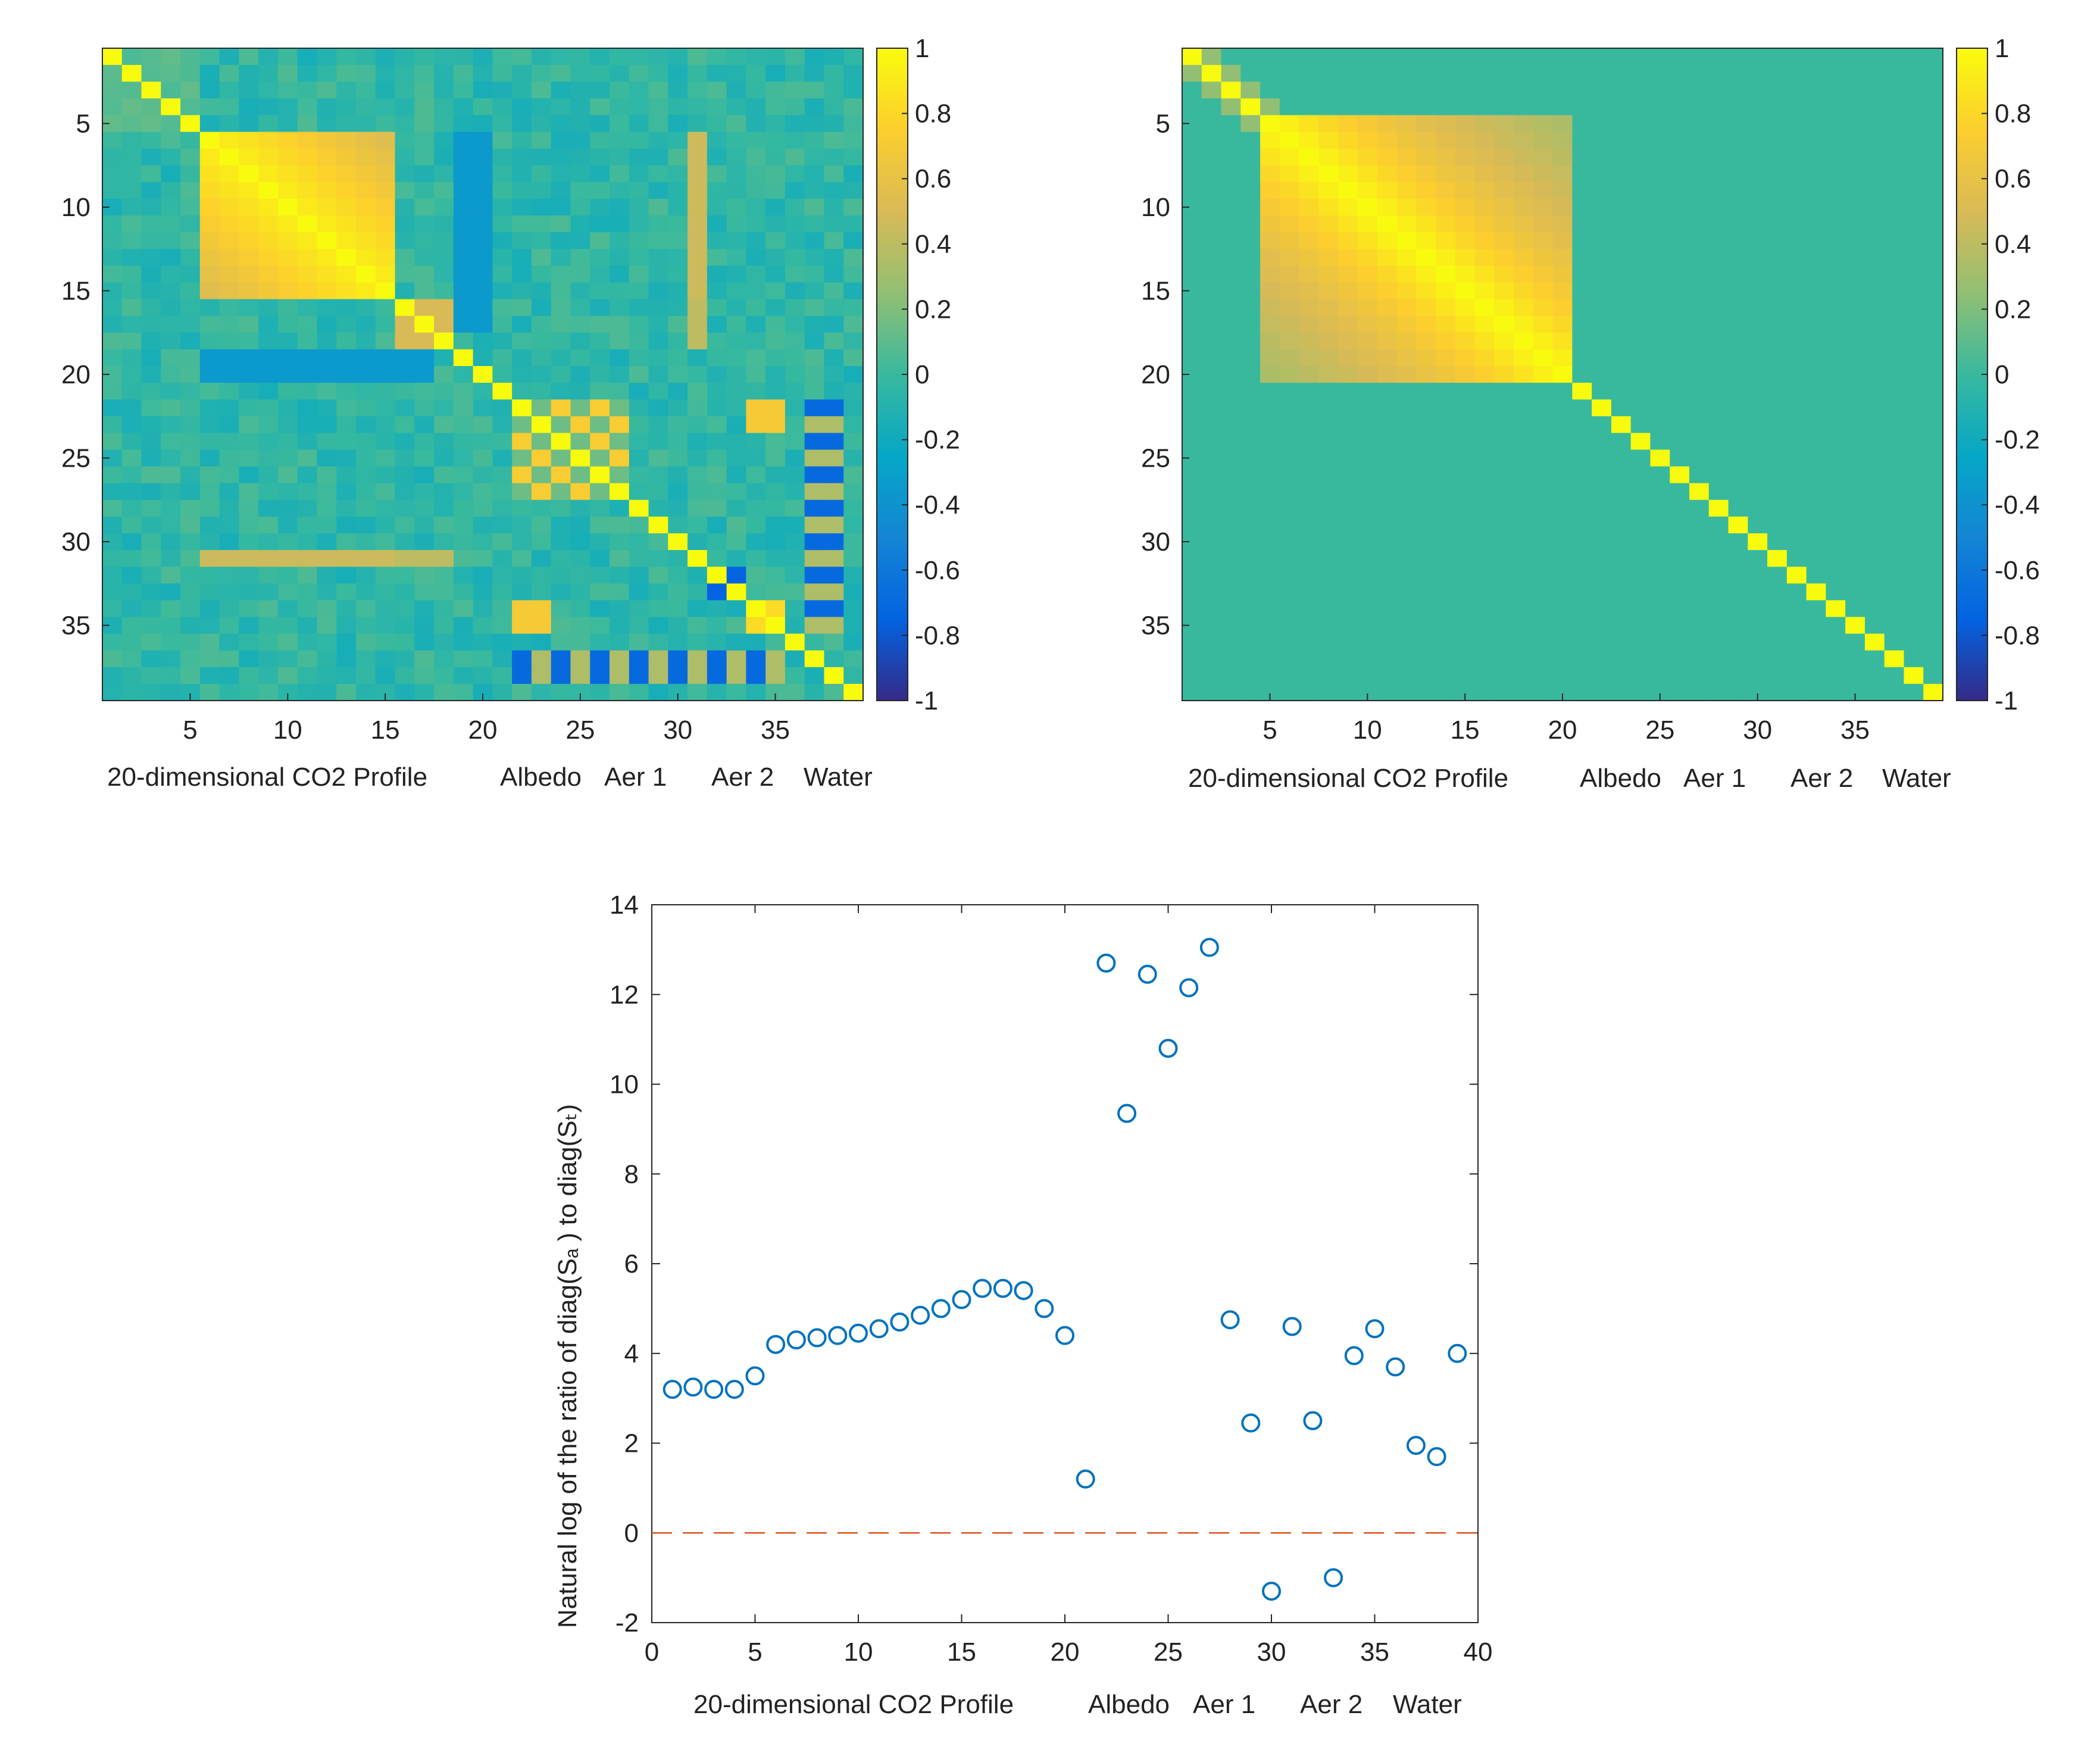 The image size is (2100, 1750). Describe the element at coordinates (483, 730) in the screenshot. I see `x-tick-label: 20` at that location.